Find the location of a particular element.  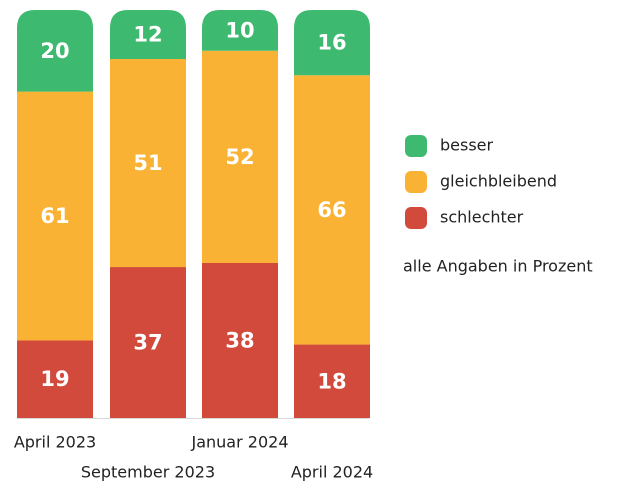

legend-label: gleichbleibend is located at coordinates (498, 181).